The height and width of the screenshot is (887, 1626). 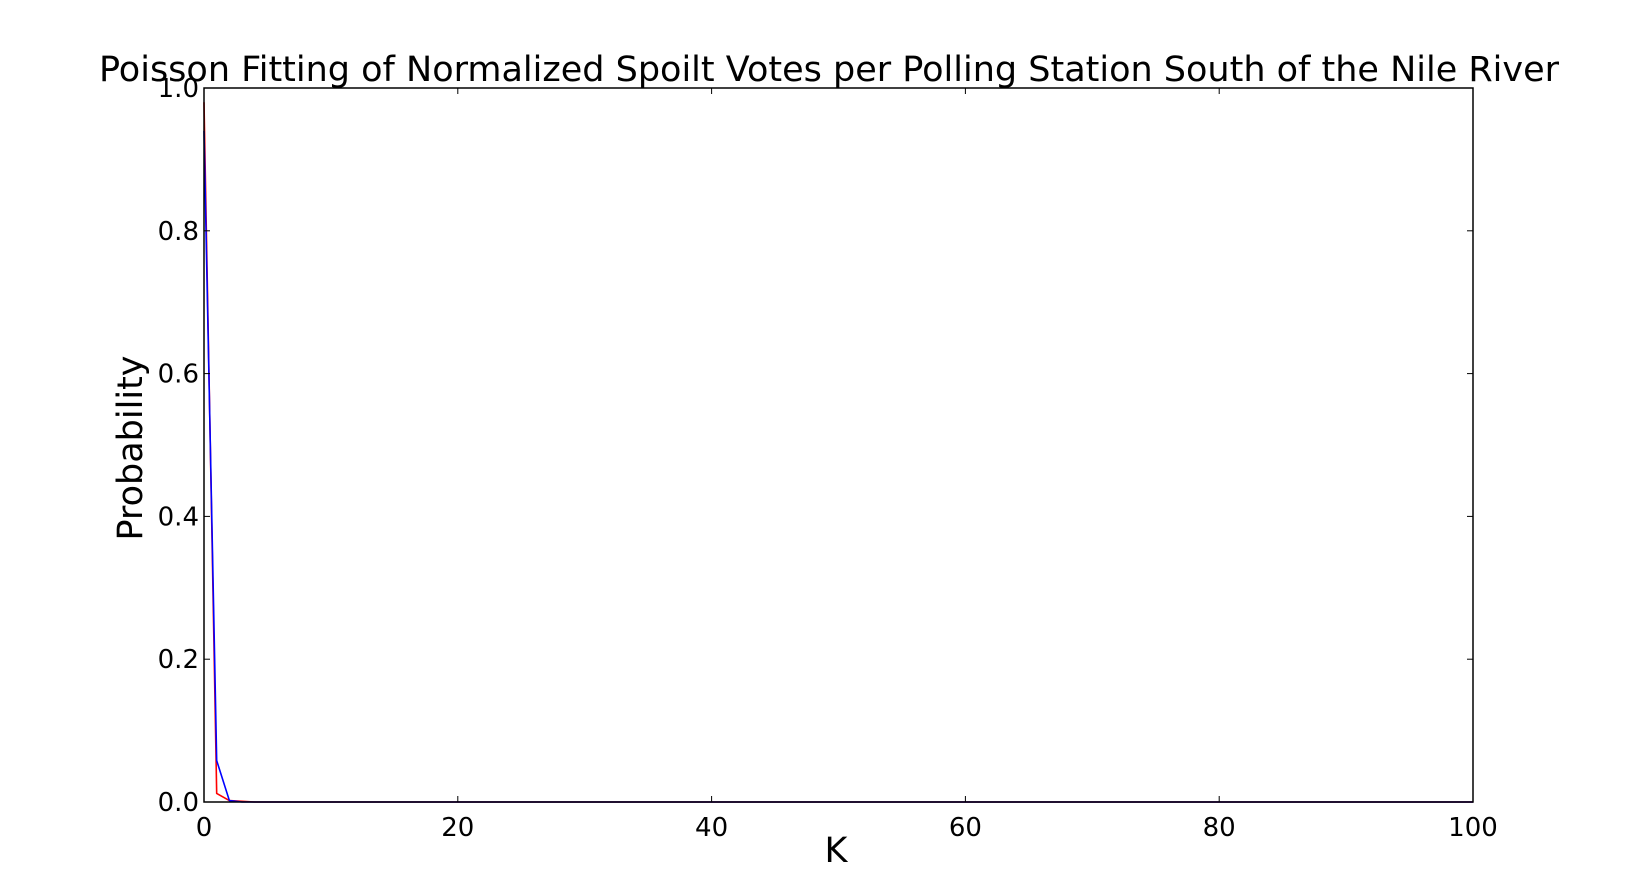 I want to click on x-axis-label: K, so click(x=837, y=851).